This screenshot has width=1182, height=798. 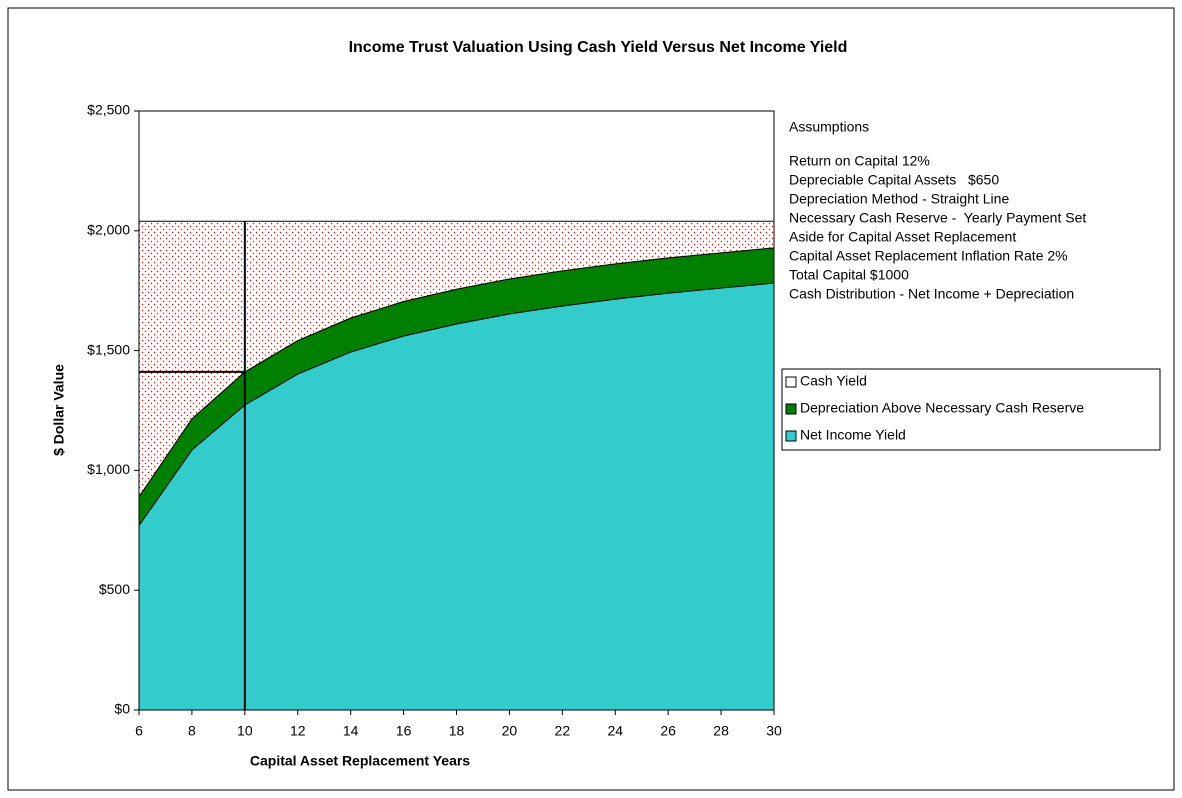 What do you see at coordinates (139, 731) in the screenshot?
I see `x-tick-label: 6` at bounding box center [139, 731].